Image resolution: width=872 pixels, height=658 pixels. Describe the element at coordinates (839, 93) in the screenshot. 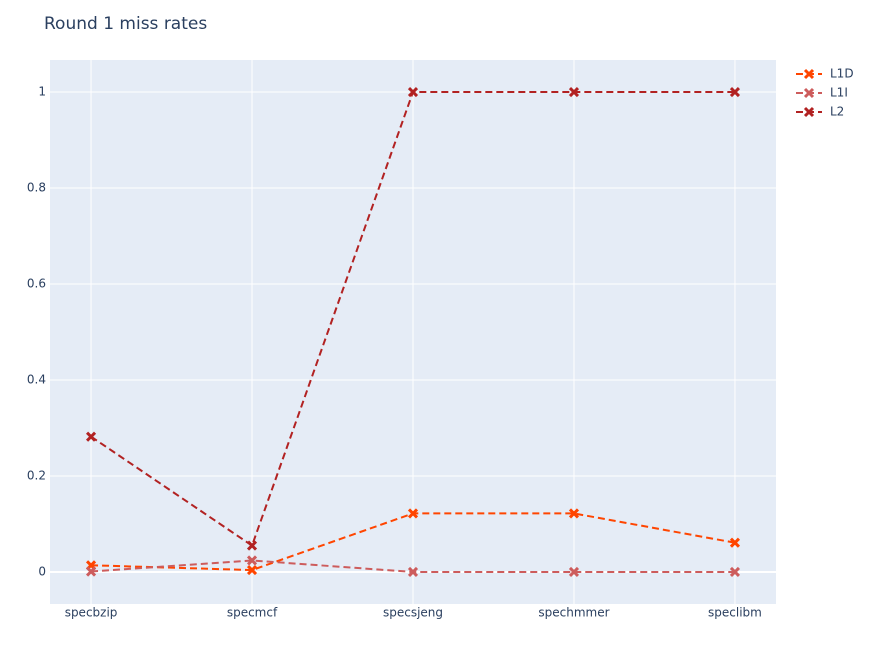

I see `legend-label: L1I` at that location.